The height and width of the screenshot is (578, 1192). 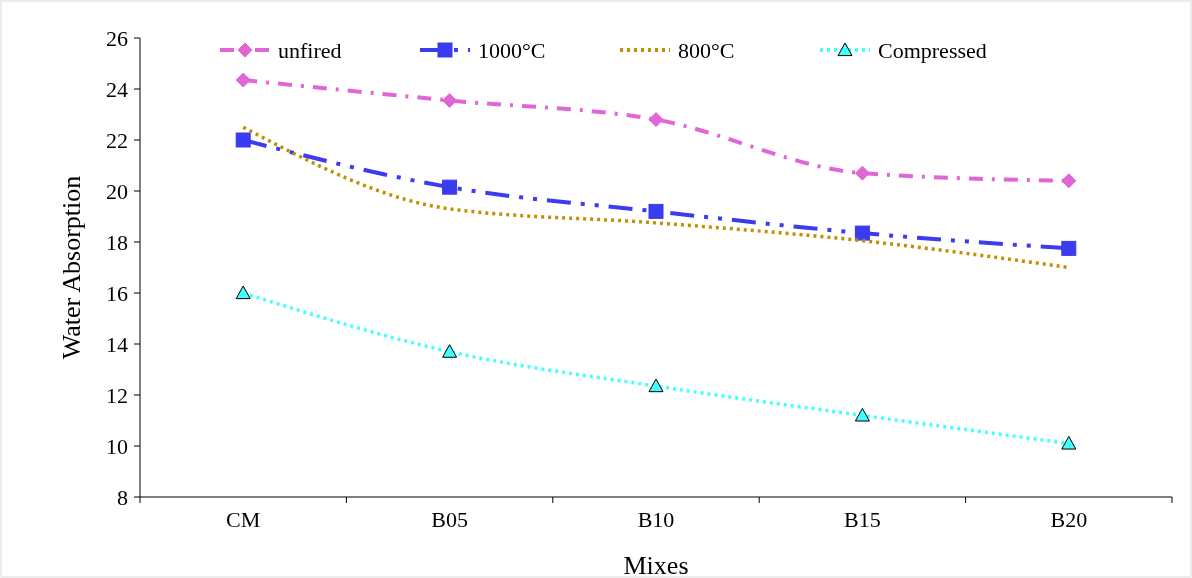 What do you see at coordinates (122, 497) in the screenshot?
I see `y-tick-label: 8` at bounding box center [122, 497].